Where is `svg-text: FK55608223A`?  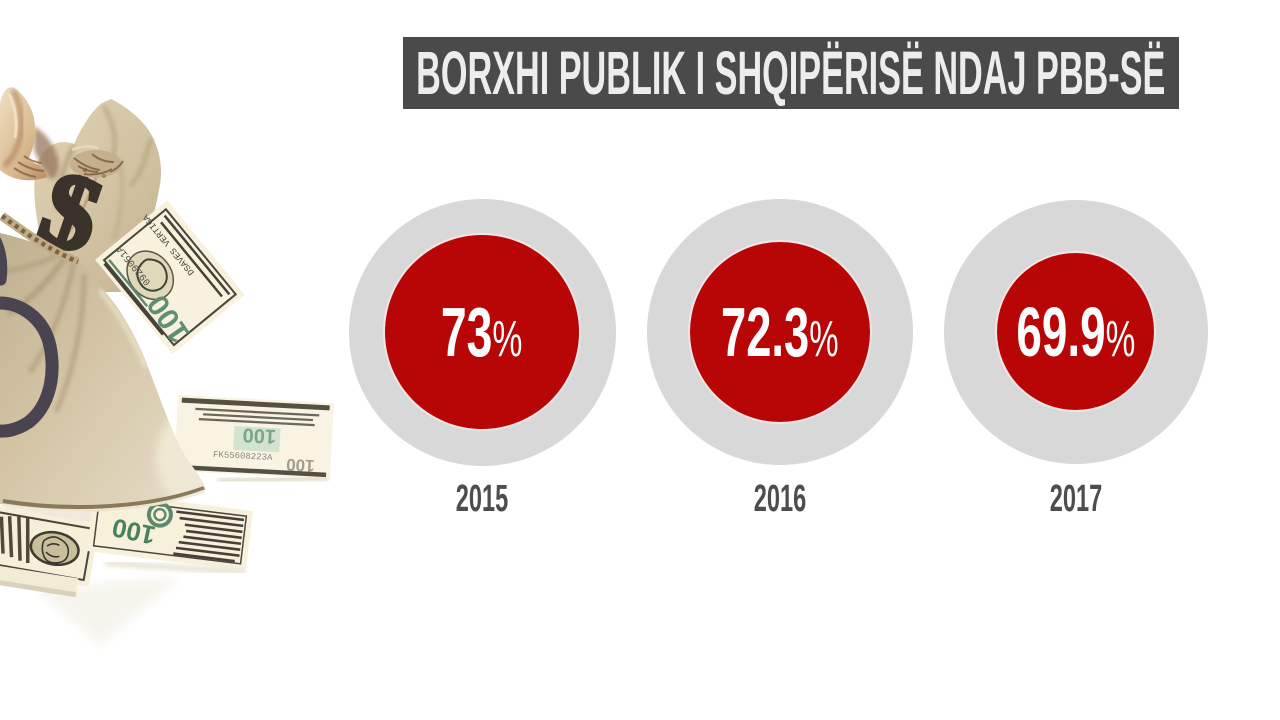
svg-text: FK55608223A is located at coordinates (243, 456).